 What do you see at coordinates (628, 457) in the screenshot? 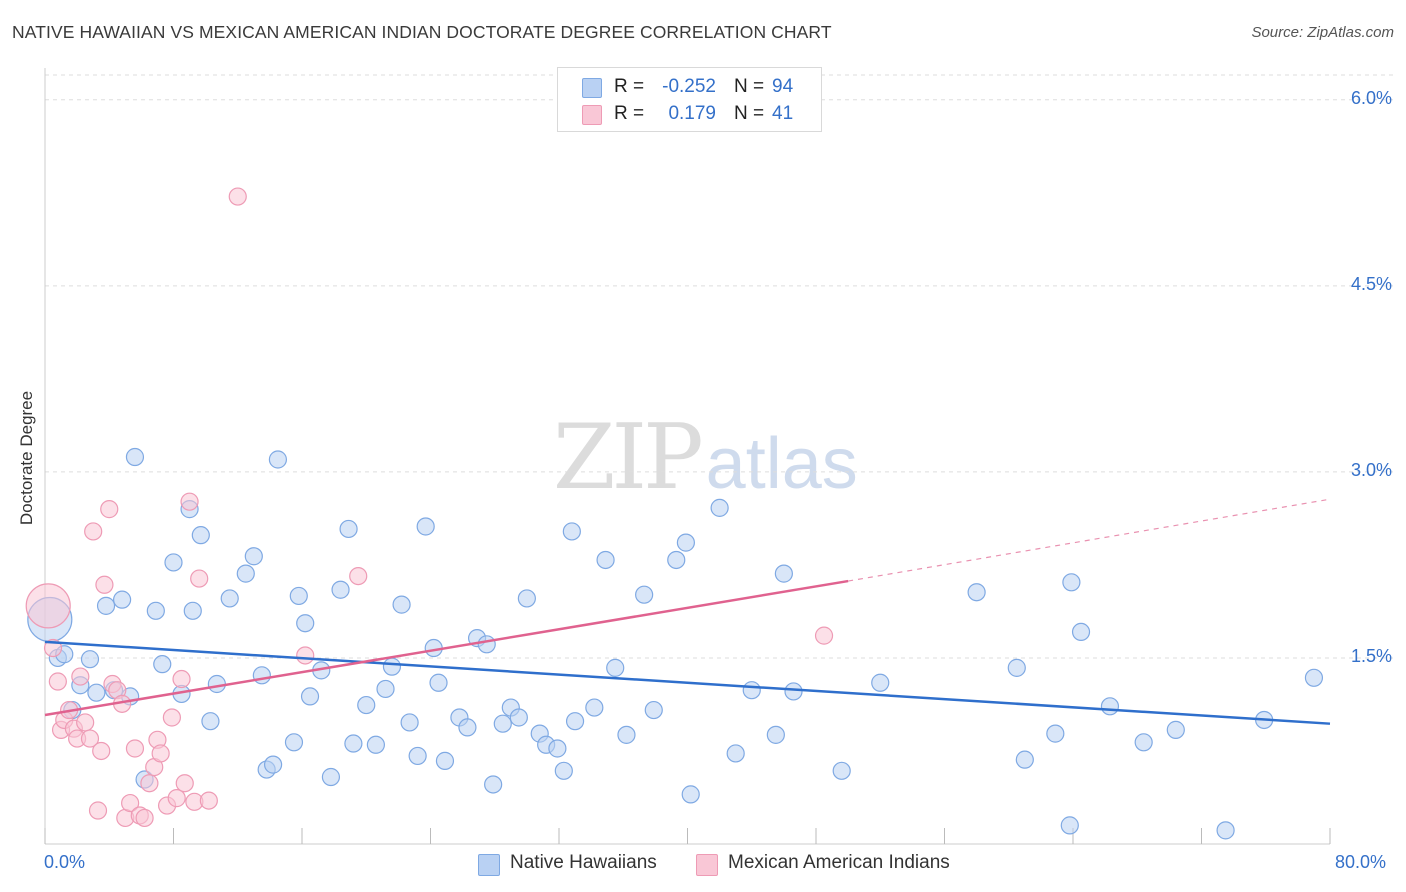
I see `watermark-zip: ZIP` at bounding box center [628, 457].